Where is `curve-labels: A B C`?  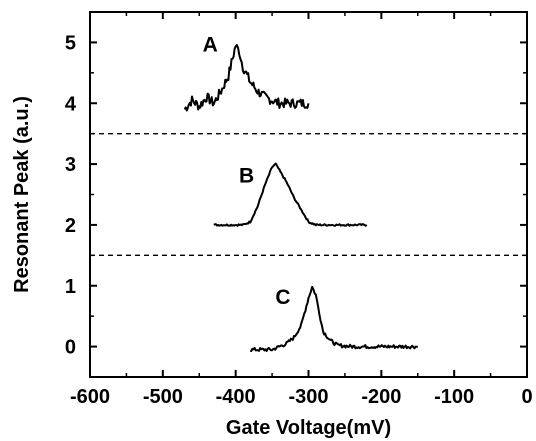 curve-labels: A B C is located at coordinates (247, 171).